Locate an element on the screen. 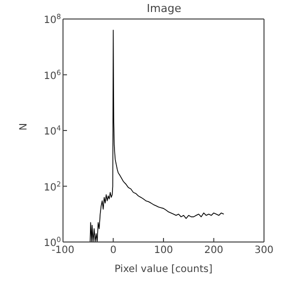 This screenshot has width=283, height=283. chart-title: Image is located at coordinates (164, 8).